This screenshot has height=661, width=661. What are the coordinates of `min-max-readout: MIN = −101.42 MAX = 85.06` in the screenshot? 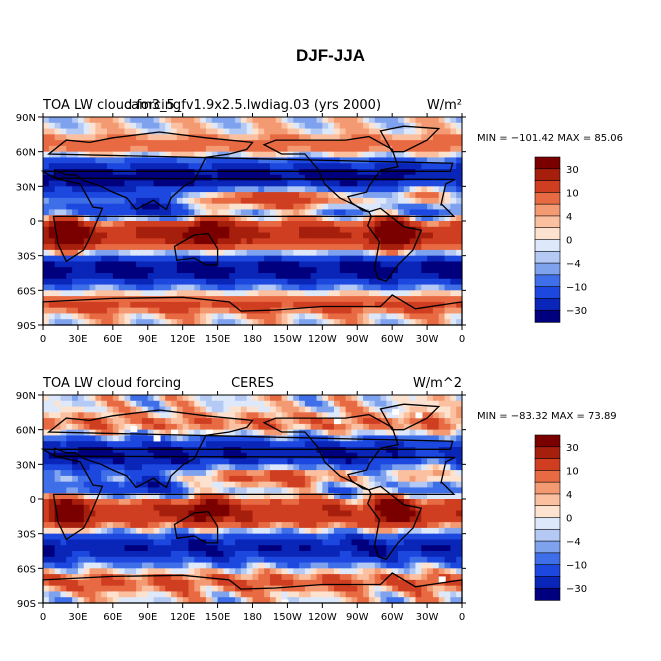 It's located at (550, 138).